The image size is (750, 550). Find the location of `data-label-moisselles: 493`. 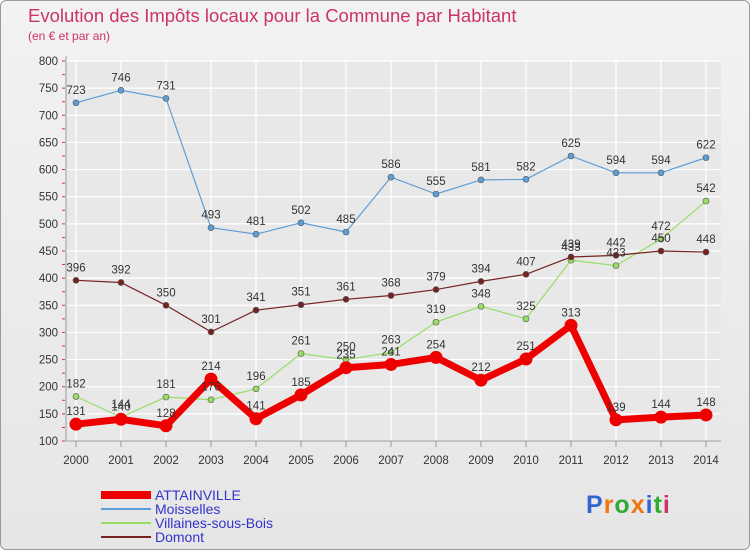

data-label-moisselles: 493 is located at coordinates (210, 216).